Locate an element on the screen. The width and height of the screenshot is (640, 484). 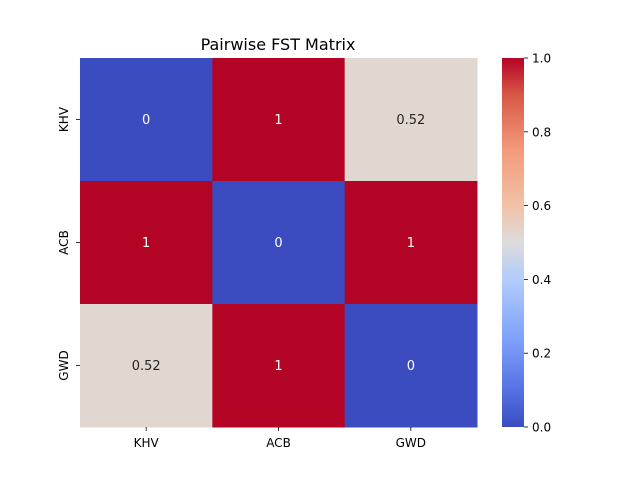
colorbar-tick-label: 0.8 is located at coordinates (541, 132).